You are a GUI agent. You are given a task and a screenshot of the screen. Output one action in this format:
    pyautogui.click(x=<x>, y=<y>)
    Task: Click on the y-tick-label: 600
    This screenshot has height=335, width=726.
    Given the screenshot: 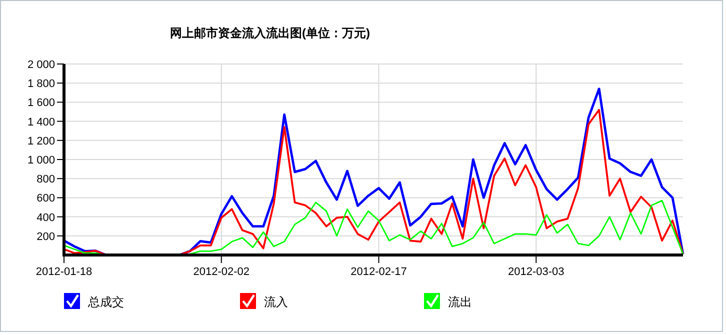 What is the action you would take?
    pyautogui.click(x=45, y=198)
    